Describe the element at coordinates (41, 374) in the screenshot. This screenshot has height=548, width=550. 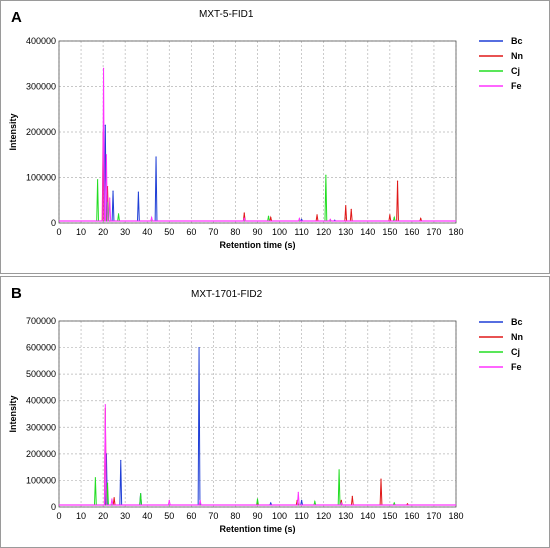
I see `y-tick-label: 500000` at that location.